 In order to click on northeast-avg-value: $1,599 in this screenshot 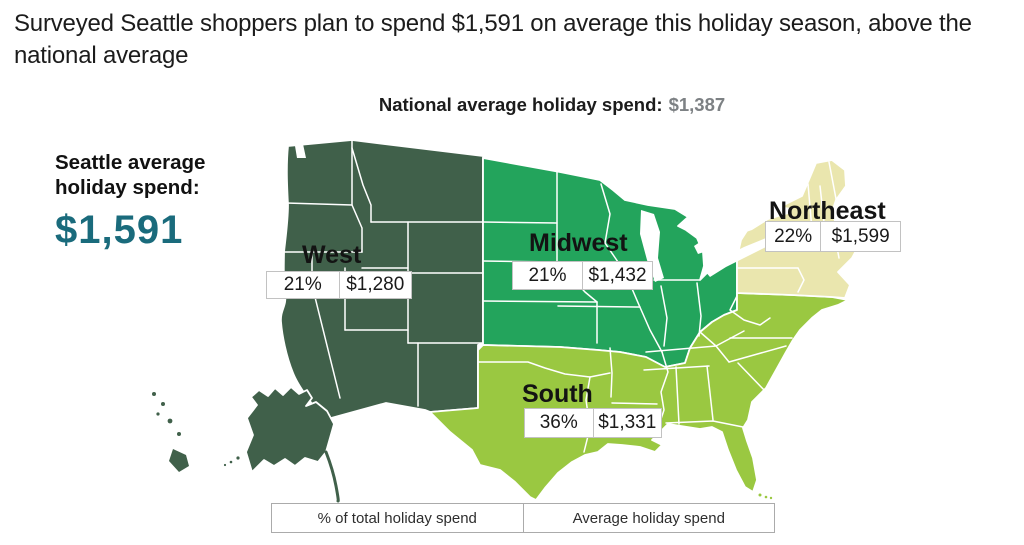, I will do `click(860, 236)`.